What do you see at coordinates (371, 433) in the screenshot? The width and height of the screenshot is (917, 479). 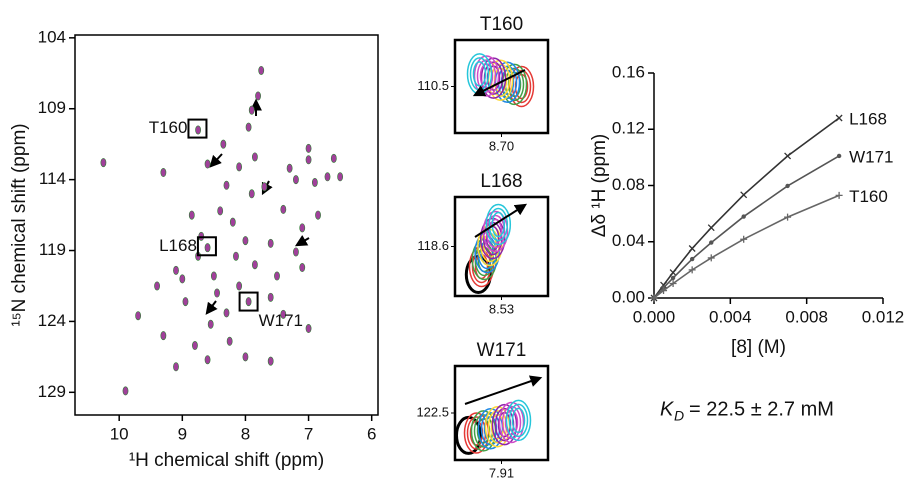 I see `x-tick-label: 6` at bounding box center [371, 433].